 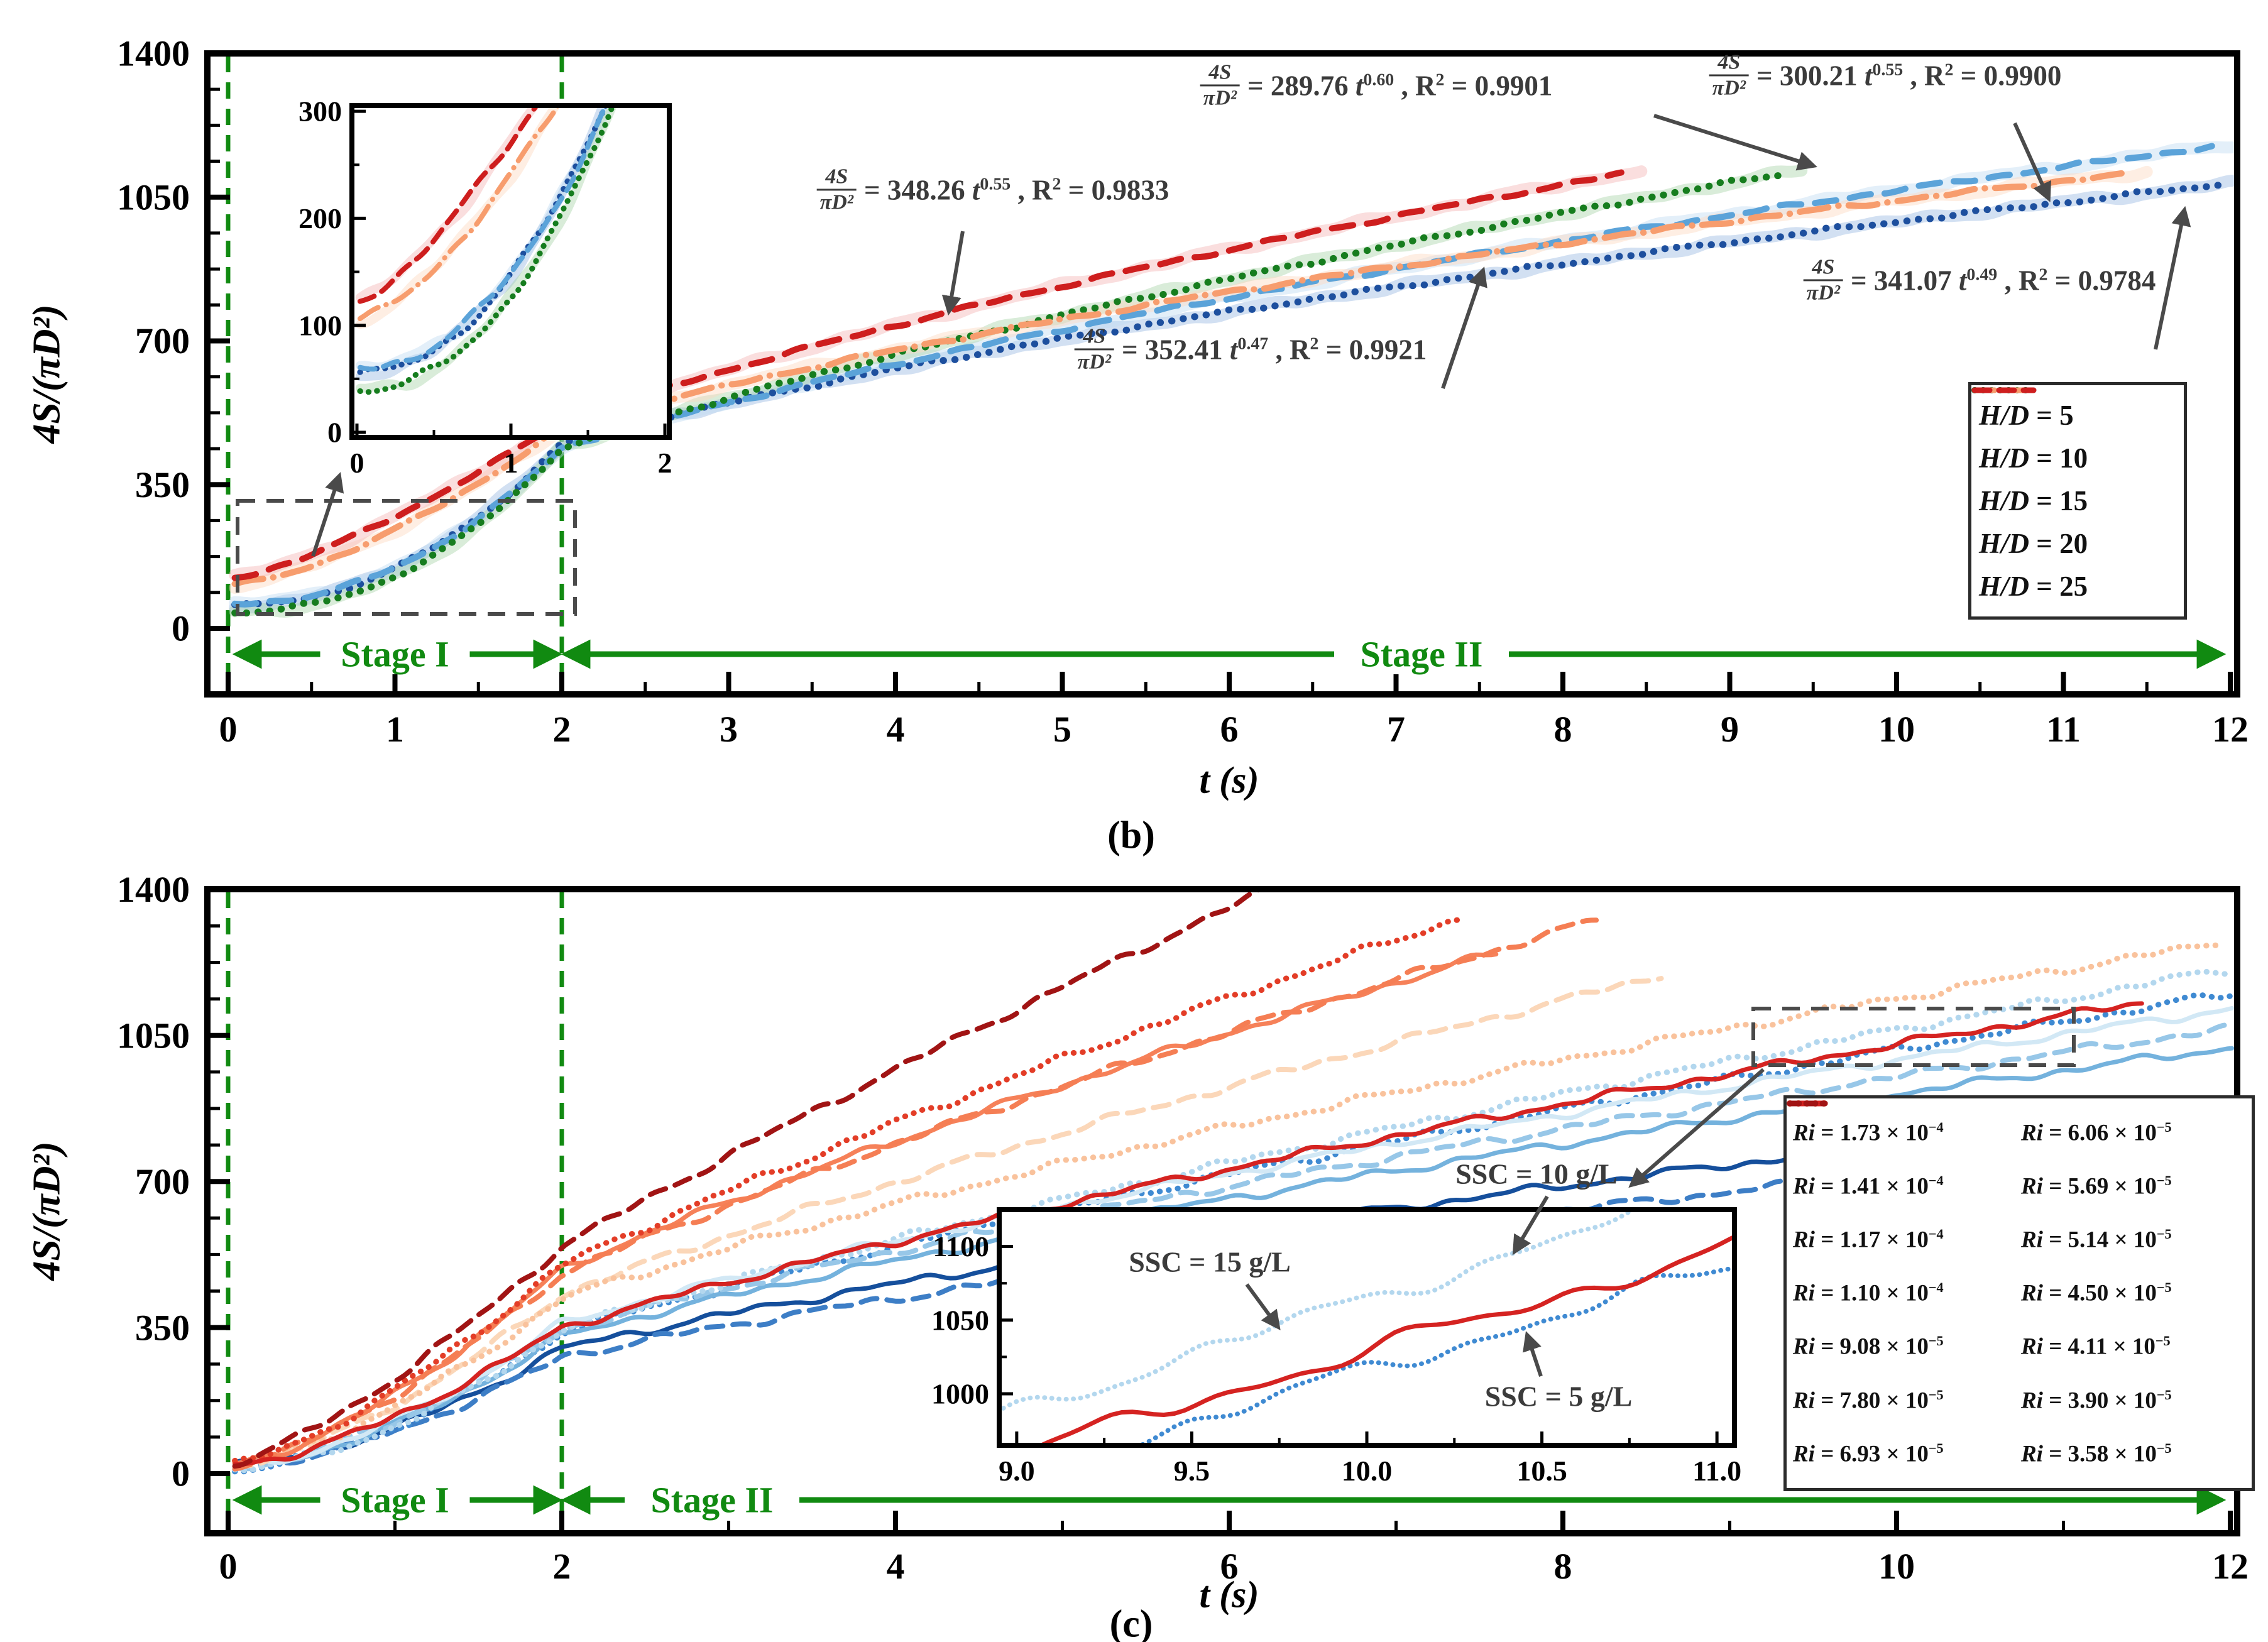 What do you see at coordinates (1563, 1566) in the screenshot?
I see `x-tick-label: 8` at bounding box center [1563, 1566].